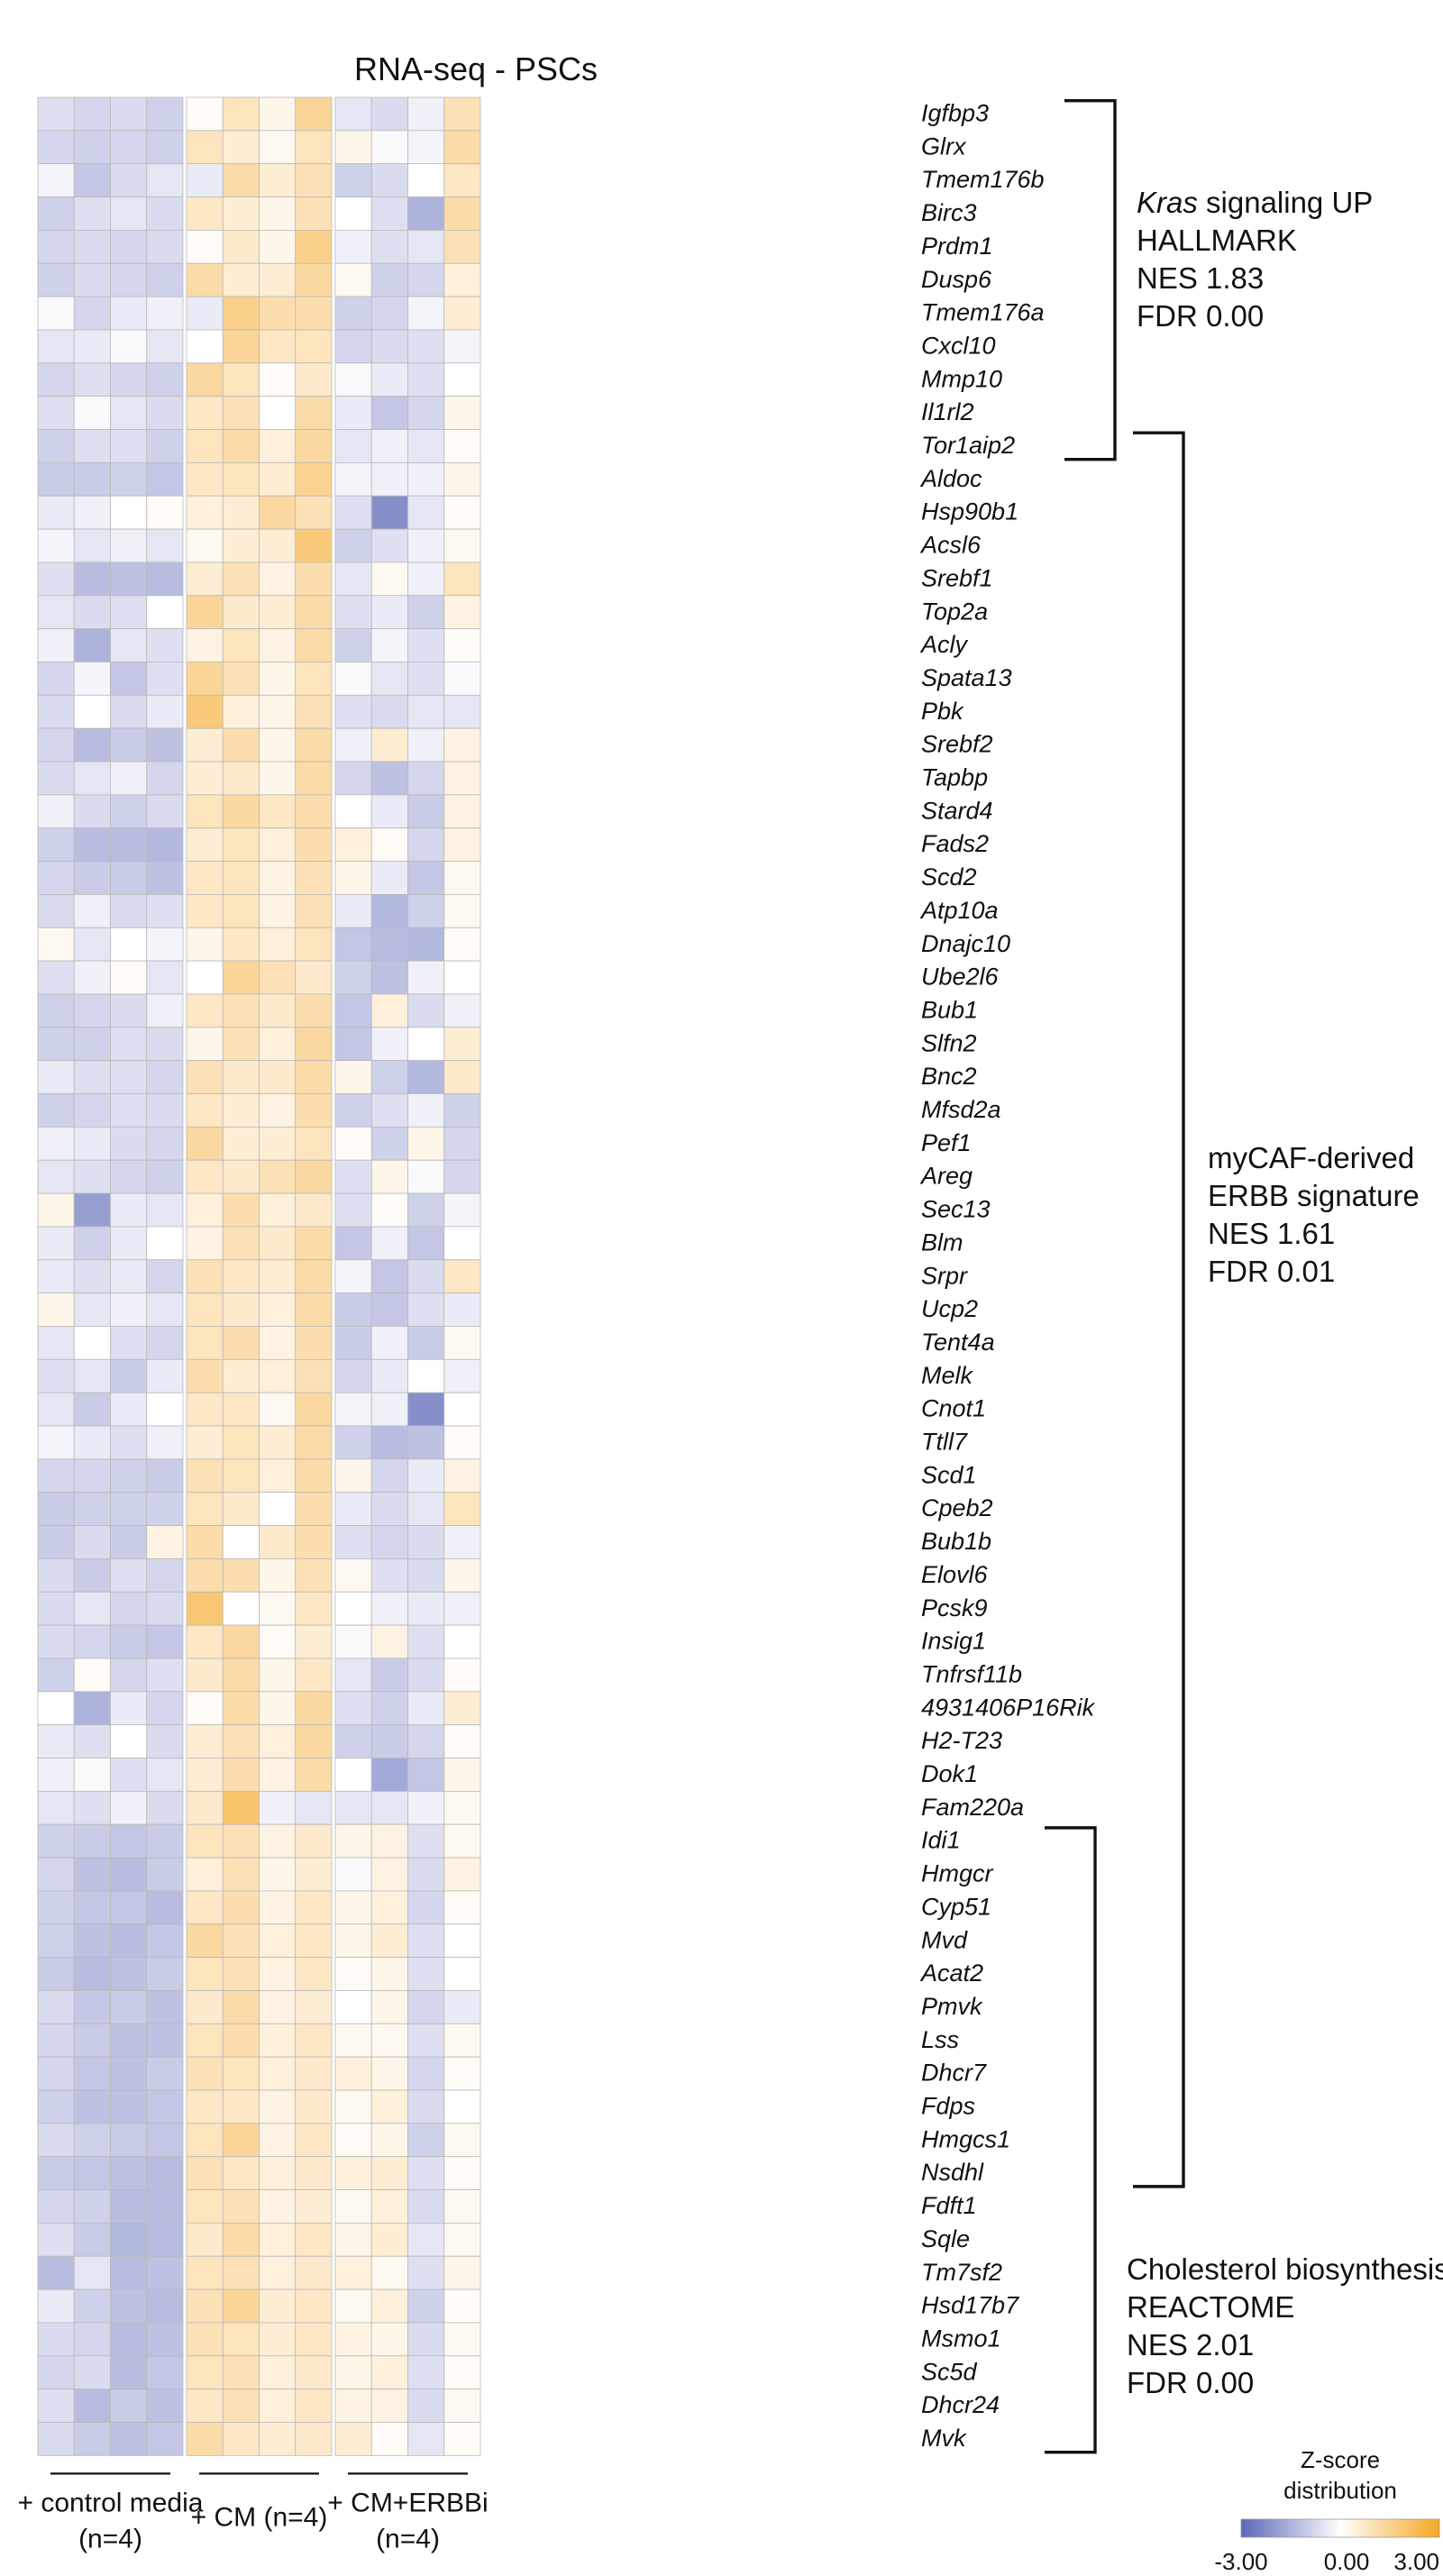  Describe the element at coordinates (408, 2538) in the screenshot. I see `group-label: (n=4)` at that location.